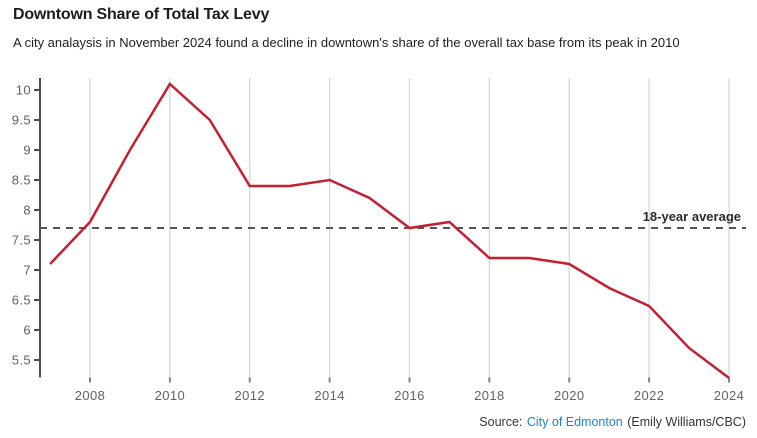 Image resolution: width=757 pixels, height=438 pixels. What do you see at coordinates (686, 422) in the screenshot?
I see `source-credit: (Emily Williams/CBC)` at bounding box center [686, 422].